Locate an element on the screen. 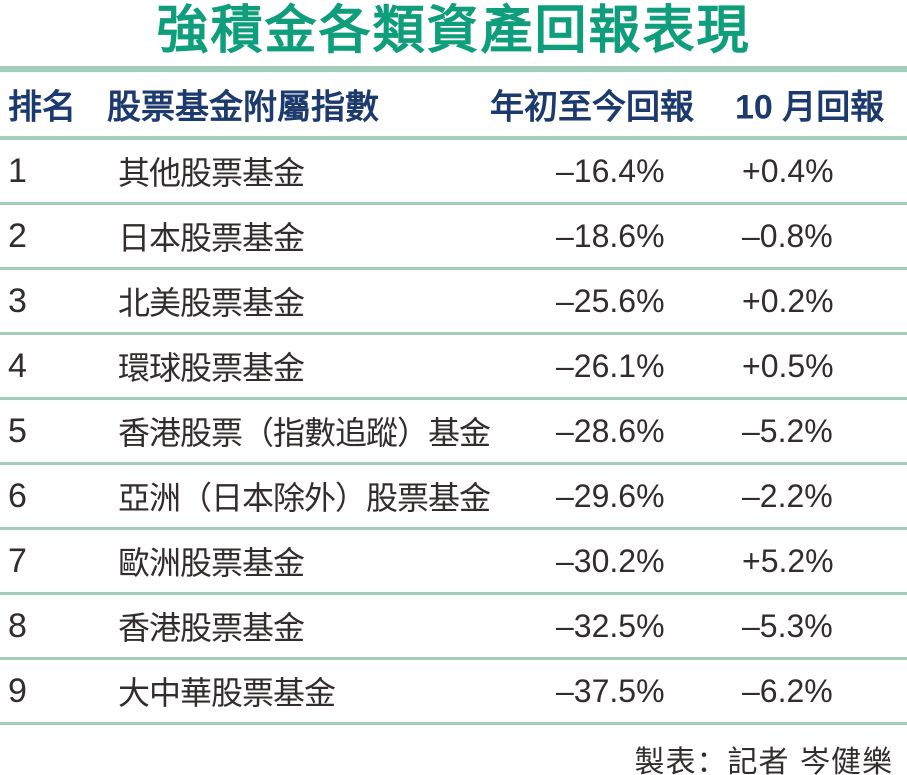  cell-index: 大中華股票基金 is located at coordinates (227, 693).